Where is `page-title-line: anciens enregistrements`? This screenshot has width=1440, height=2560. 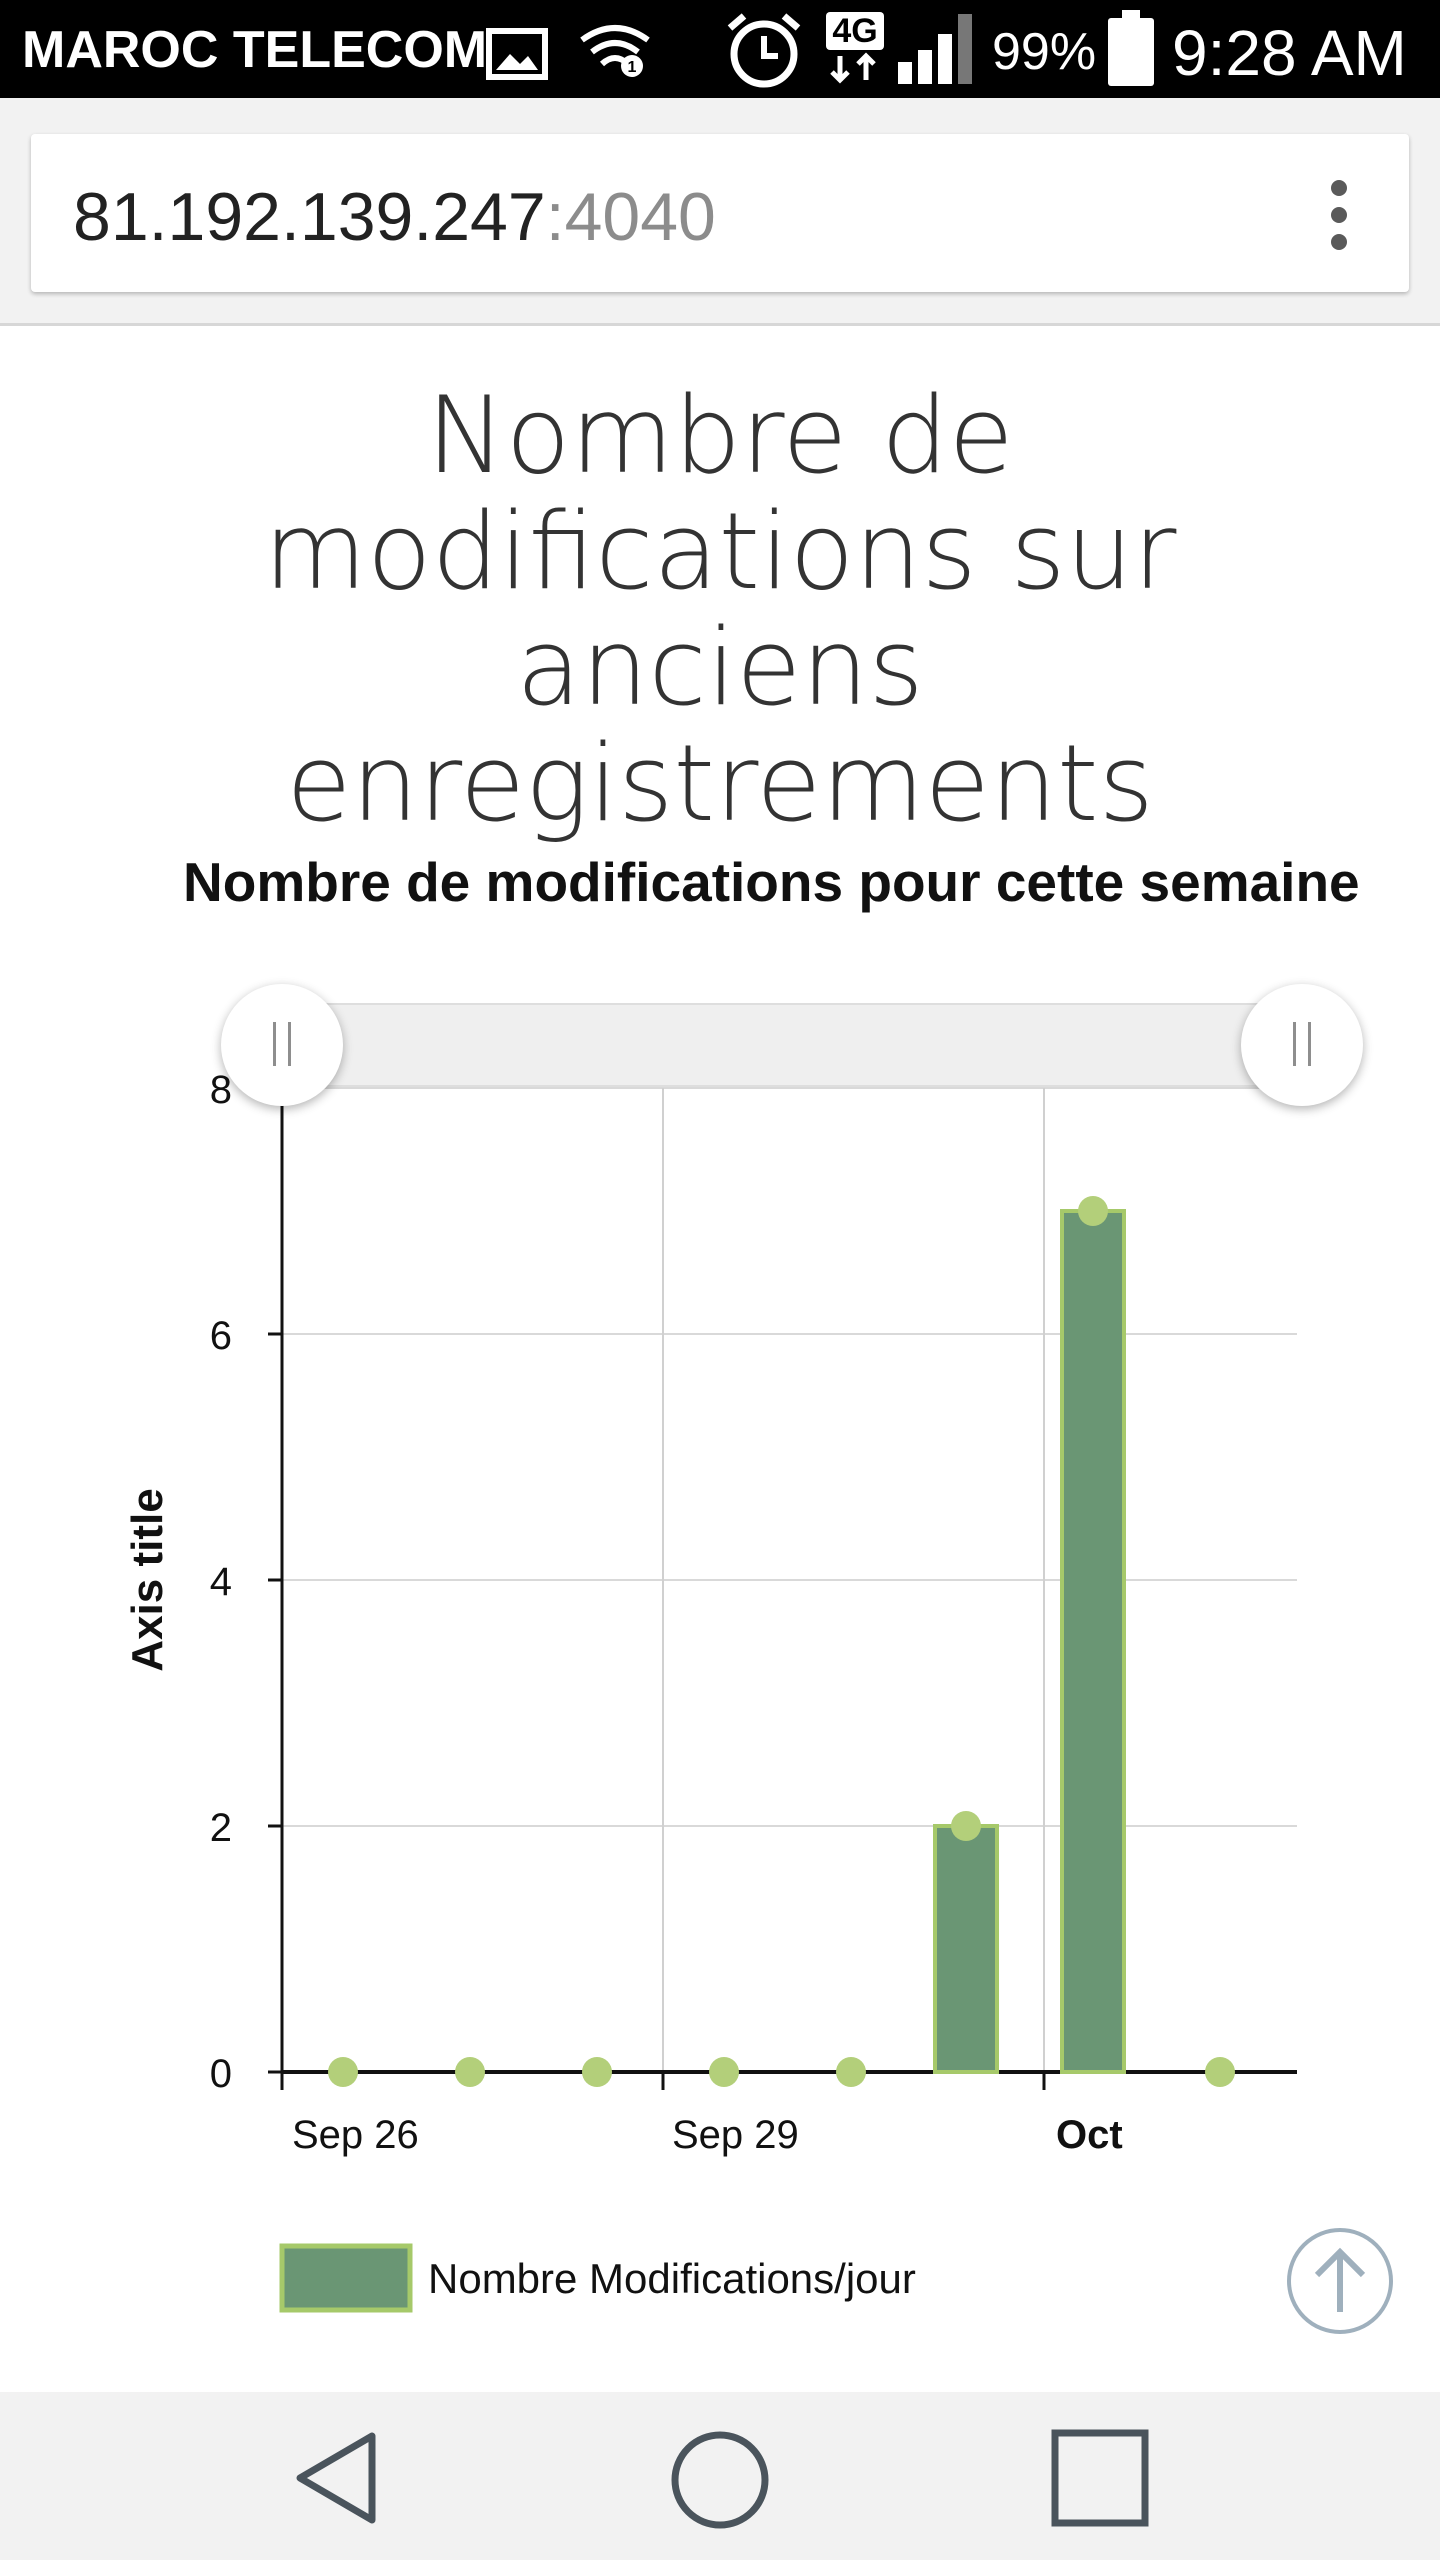
page-title-line: anciens enregistrements is located at coordinates (720, 725).